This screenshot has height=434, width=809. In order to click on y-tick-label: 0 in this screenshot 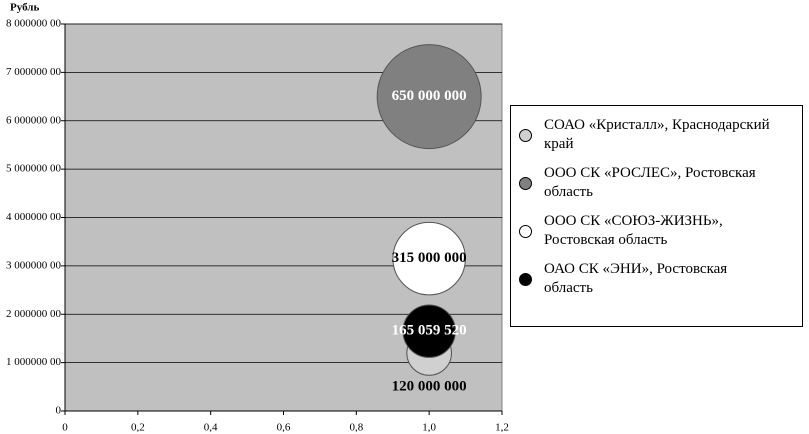, I will do `click(59, 411)`.